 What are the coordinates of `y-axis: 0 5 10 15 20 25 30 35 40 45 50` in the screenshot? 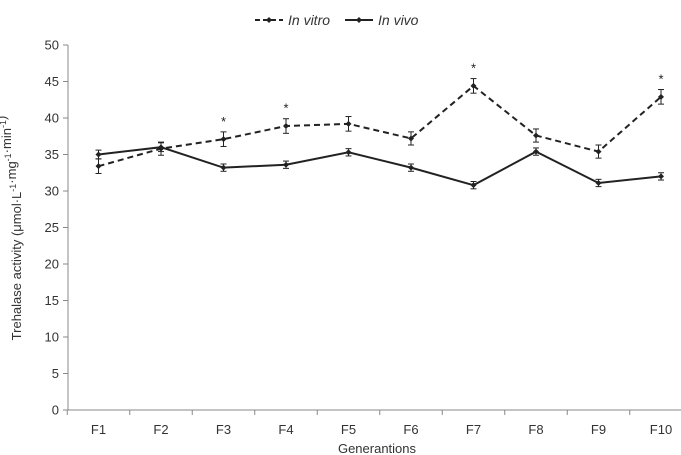 It's located at (57, 228).